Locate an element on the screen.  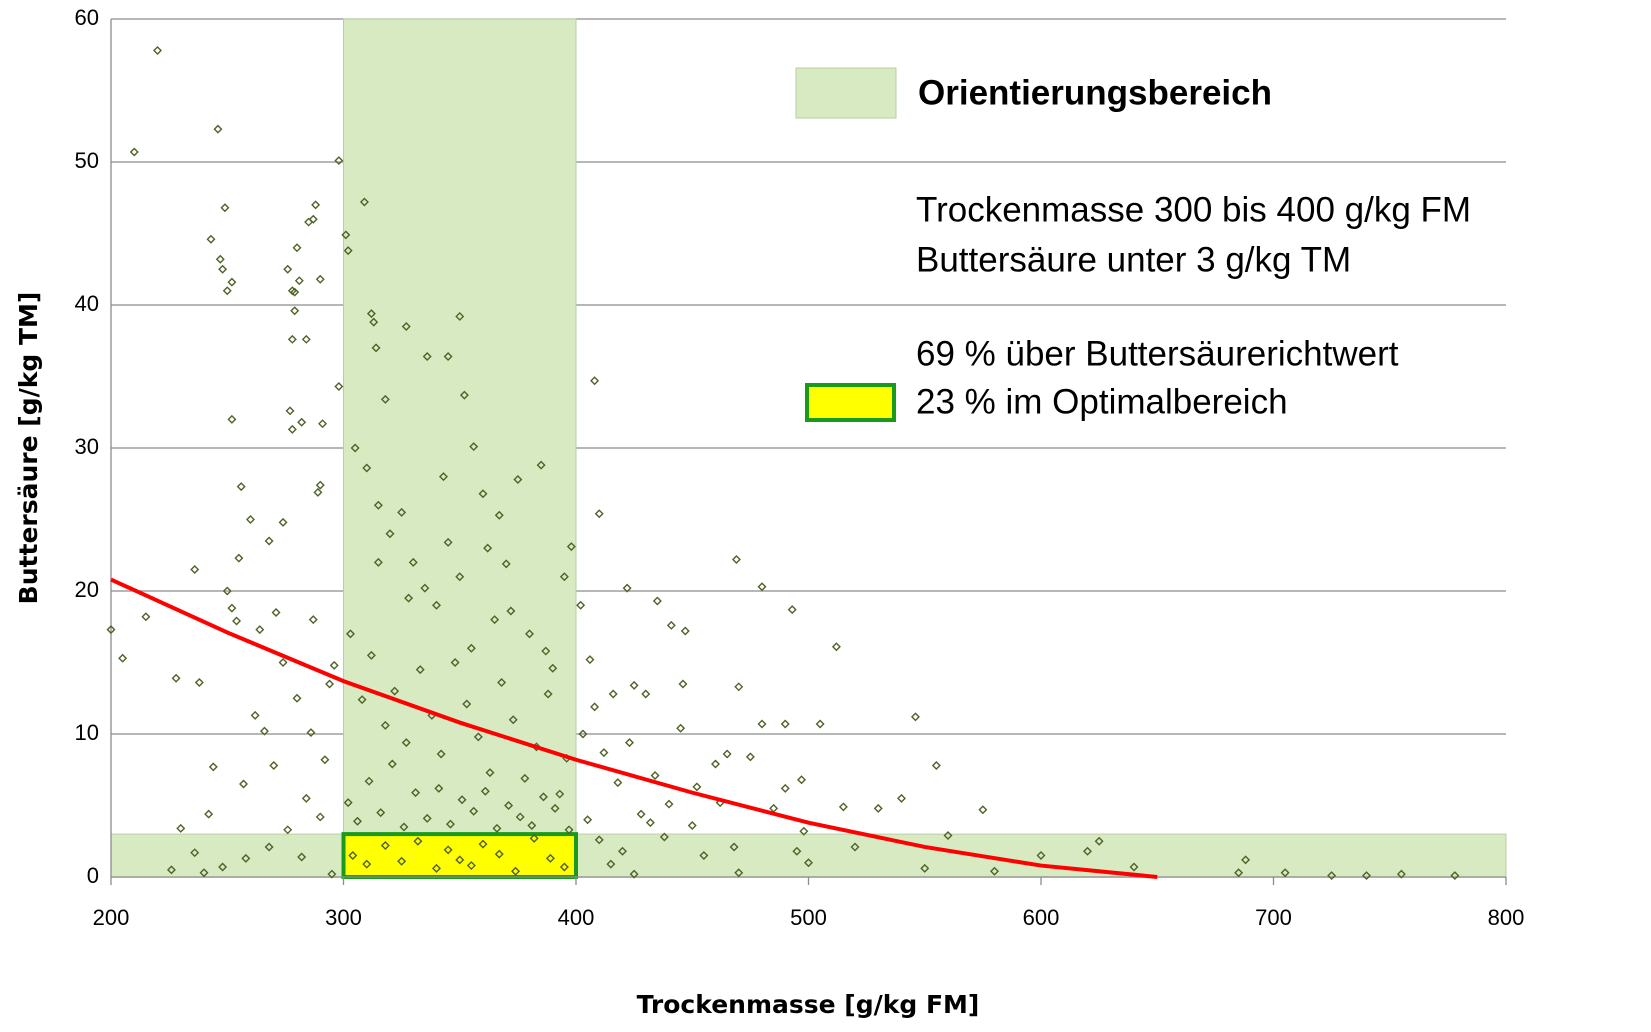
legend-swatch is located at coordinates (850, 402).